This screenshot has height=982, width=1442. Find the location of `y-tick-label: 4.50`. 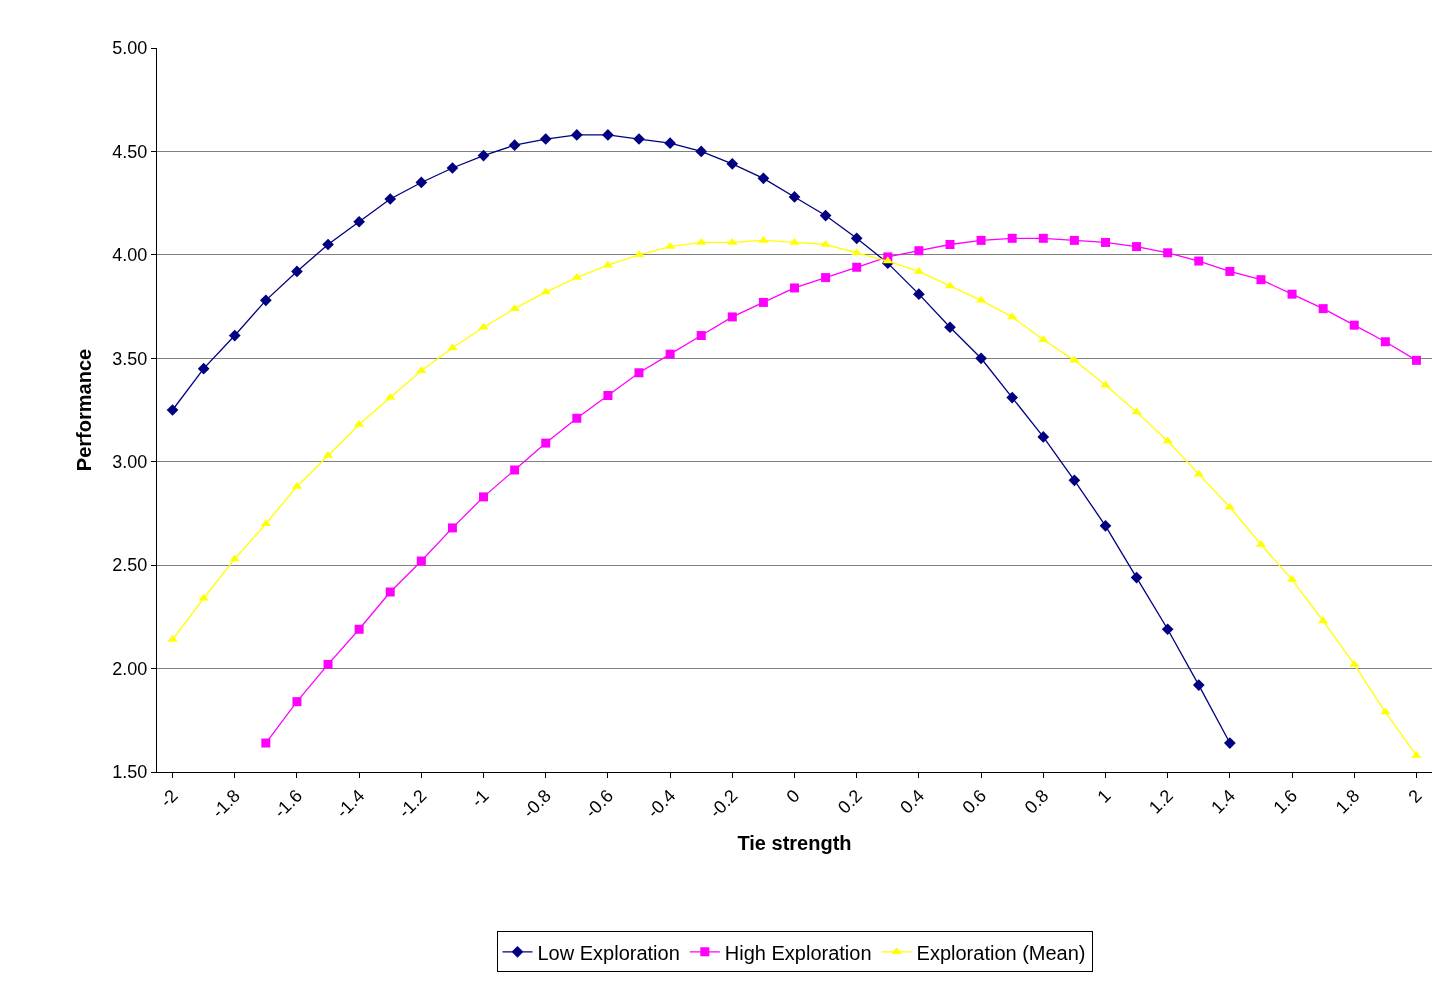

y-tick-label: 4.50 is located at coordinates (130, 151).